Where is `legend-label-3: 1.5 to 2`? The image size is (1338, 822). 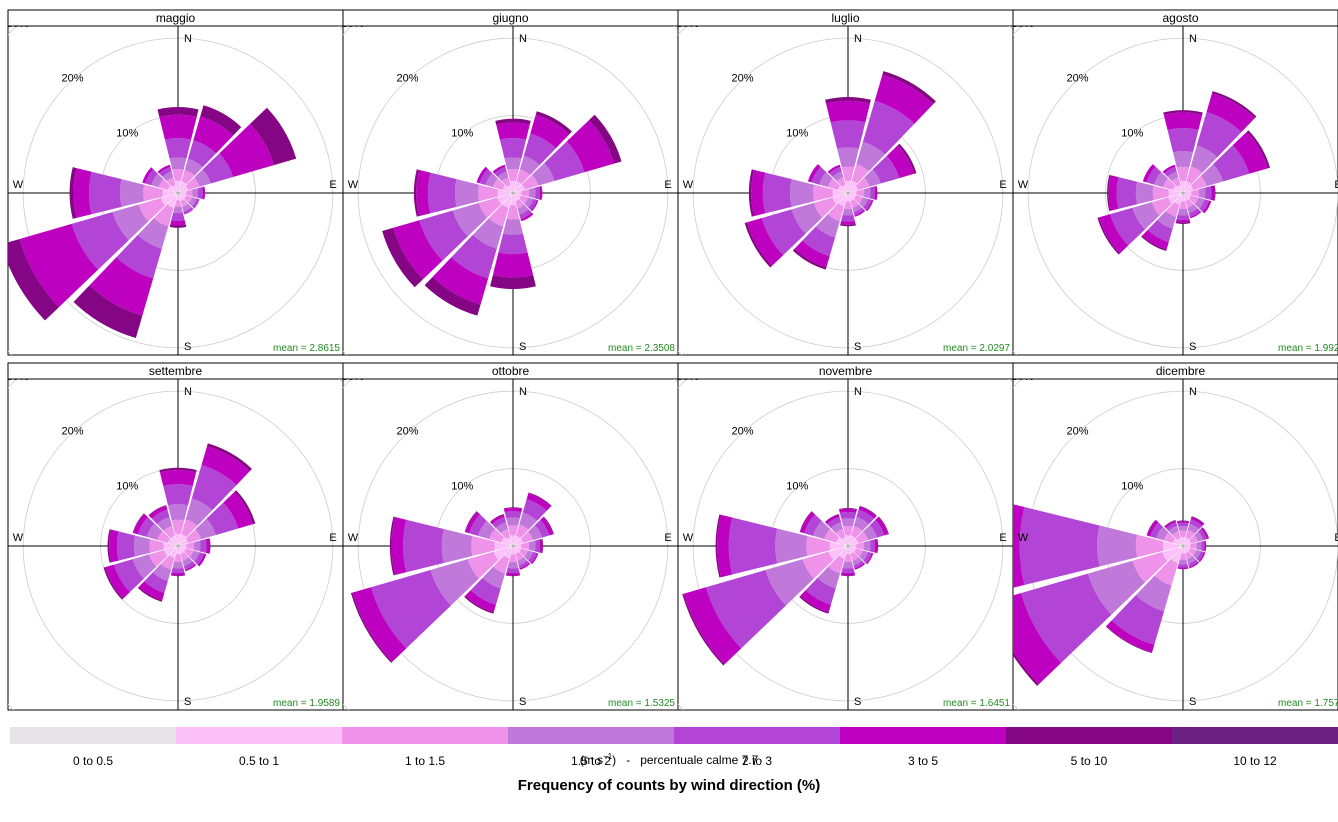
legend-label-3: 1.5 to 2 is located at coordinates (591, 761).